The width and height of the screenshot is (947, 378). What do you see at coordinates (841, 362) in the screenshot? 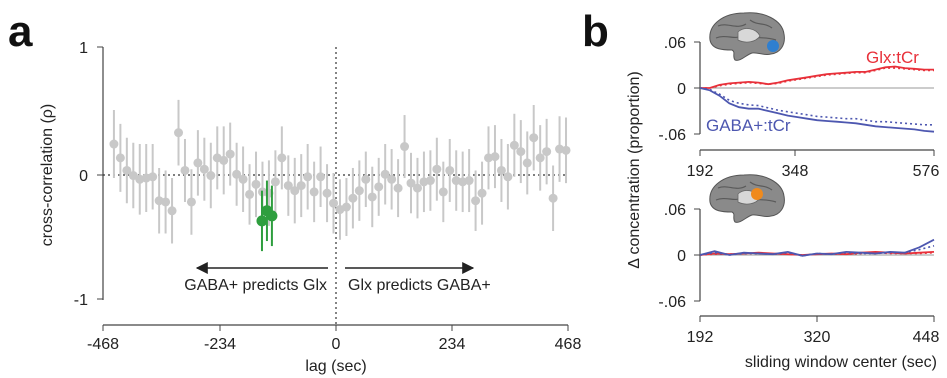
I see `panel-b-xlabel: sliding window center (sec)` at bounding box center [841, 362].